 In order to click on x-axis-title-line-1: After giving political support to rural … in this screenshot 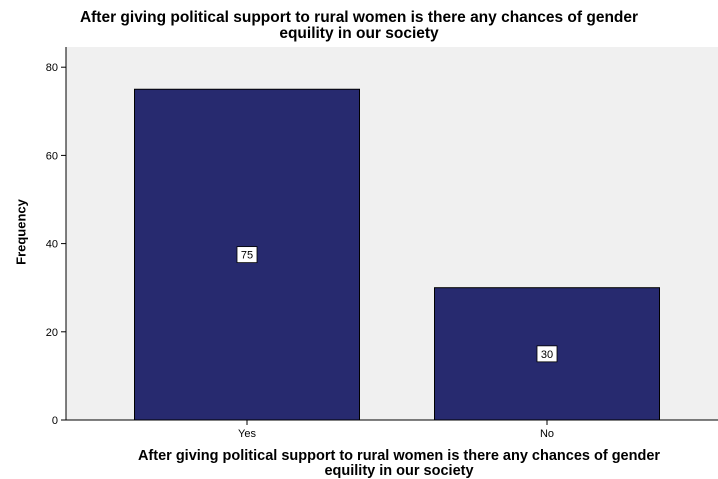, I will do `click(399, 456)`.